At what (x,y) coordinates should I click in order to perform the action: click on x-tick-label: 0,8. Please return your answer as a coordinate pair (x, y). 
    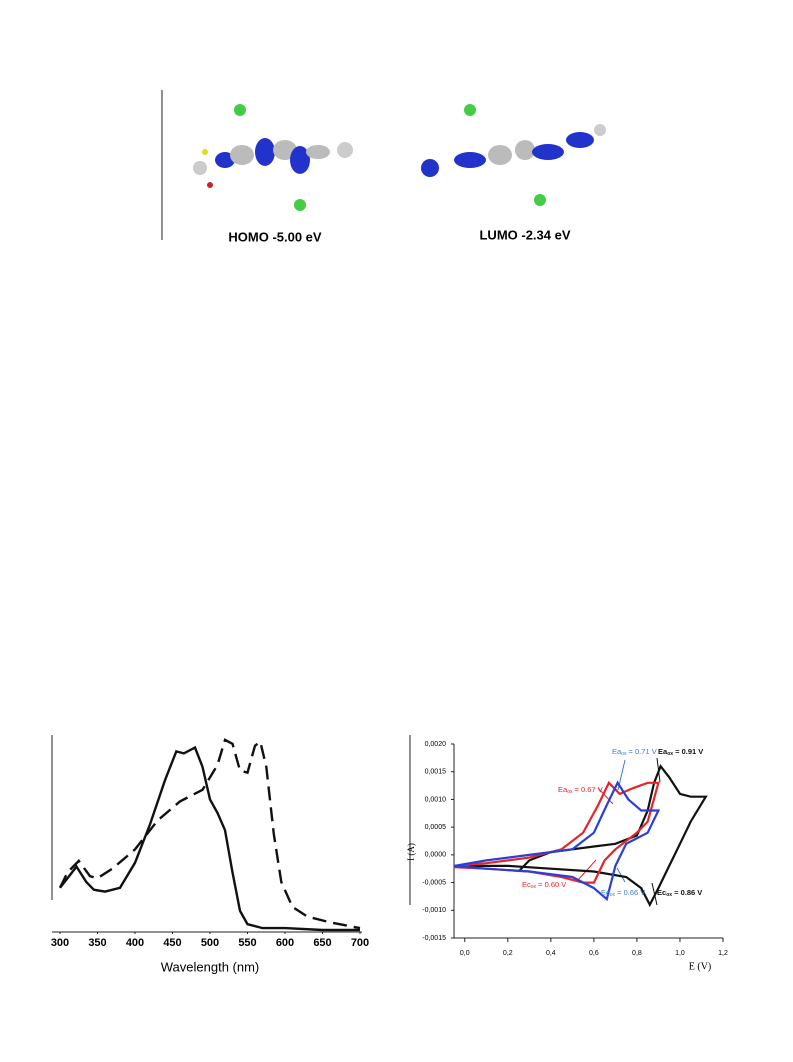
    Looking at the image, I should click on (637, 953).